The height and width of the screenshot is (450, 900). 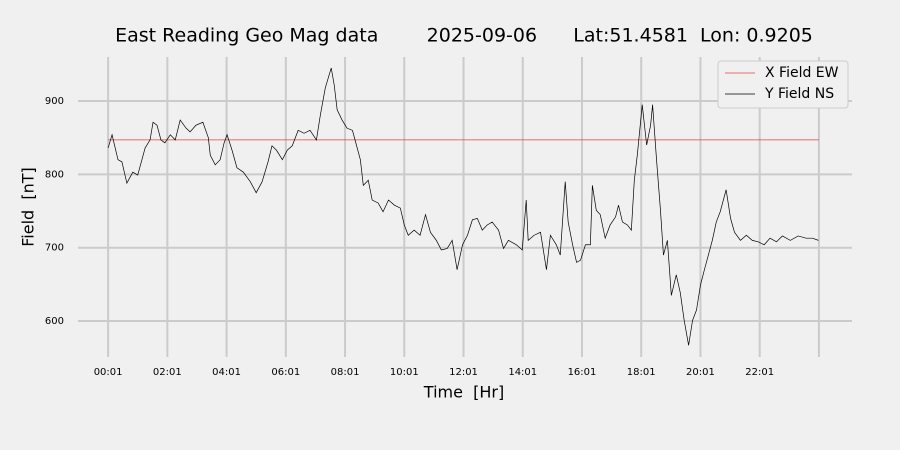 What do you see at coordinates (404, 372) in the screenshot?
I see `x-tick-label: 10:01` at bounding box center [404, 372].